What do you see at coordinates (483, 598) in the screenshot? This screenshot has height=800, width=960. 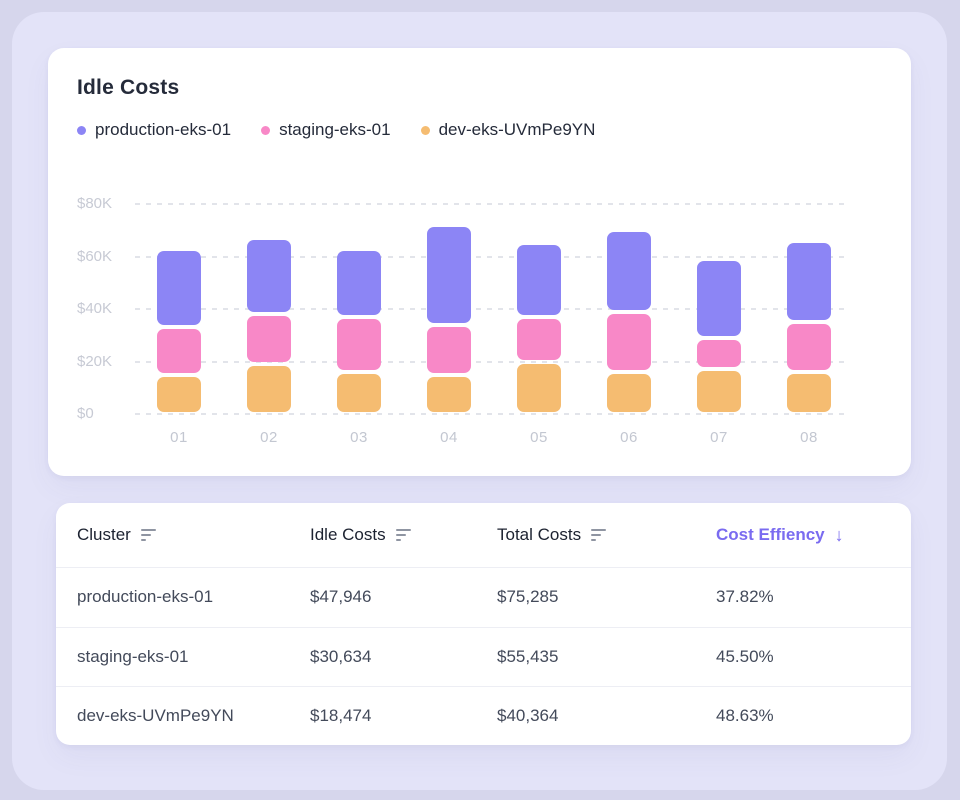 I see `table-row: production-eks-01 $47,946 $75,285 37.82%` at bounding box center [483, 598].